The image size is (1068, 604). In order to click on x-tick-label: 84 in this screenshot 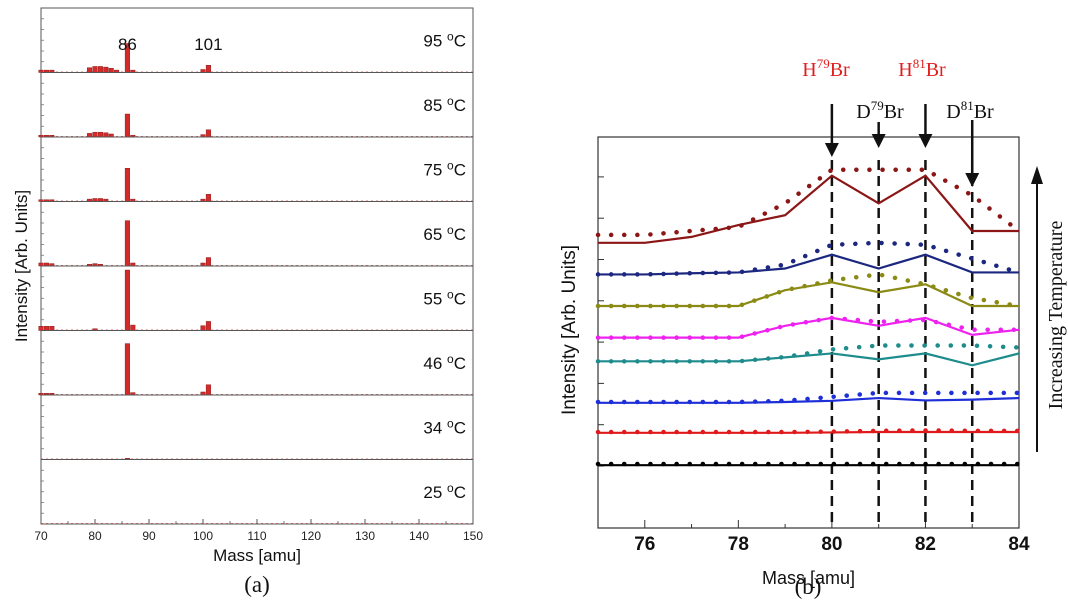, I will do `click(1019, 544)`.